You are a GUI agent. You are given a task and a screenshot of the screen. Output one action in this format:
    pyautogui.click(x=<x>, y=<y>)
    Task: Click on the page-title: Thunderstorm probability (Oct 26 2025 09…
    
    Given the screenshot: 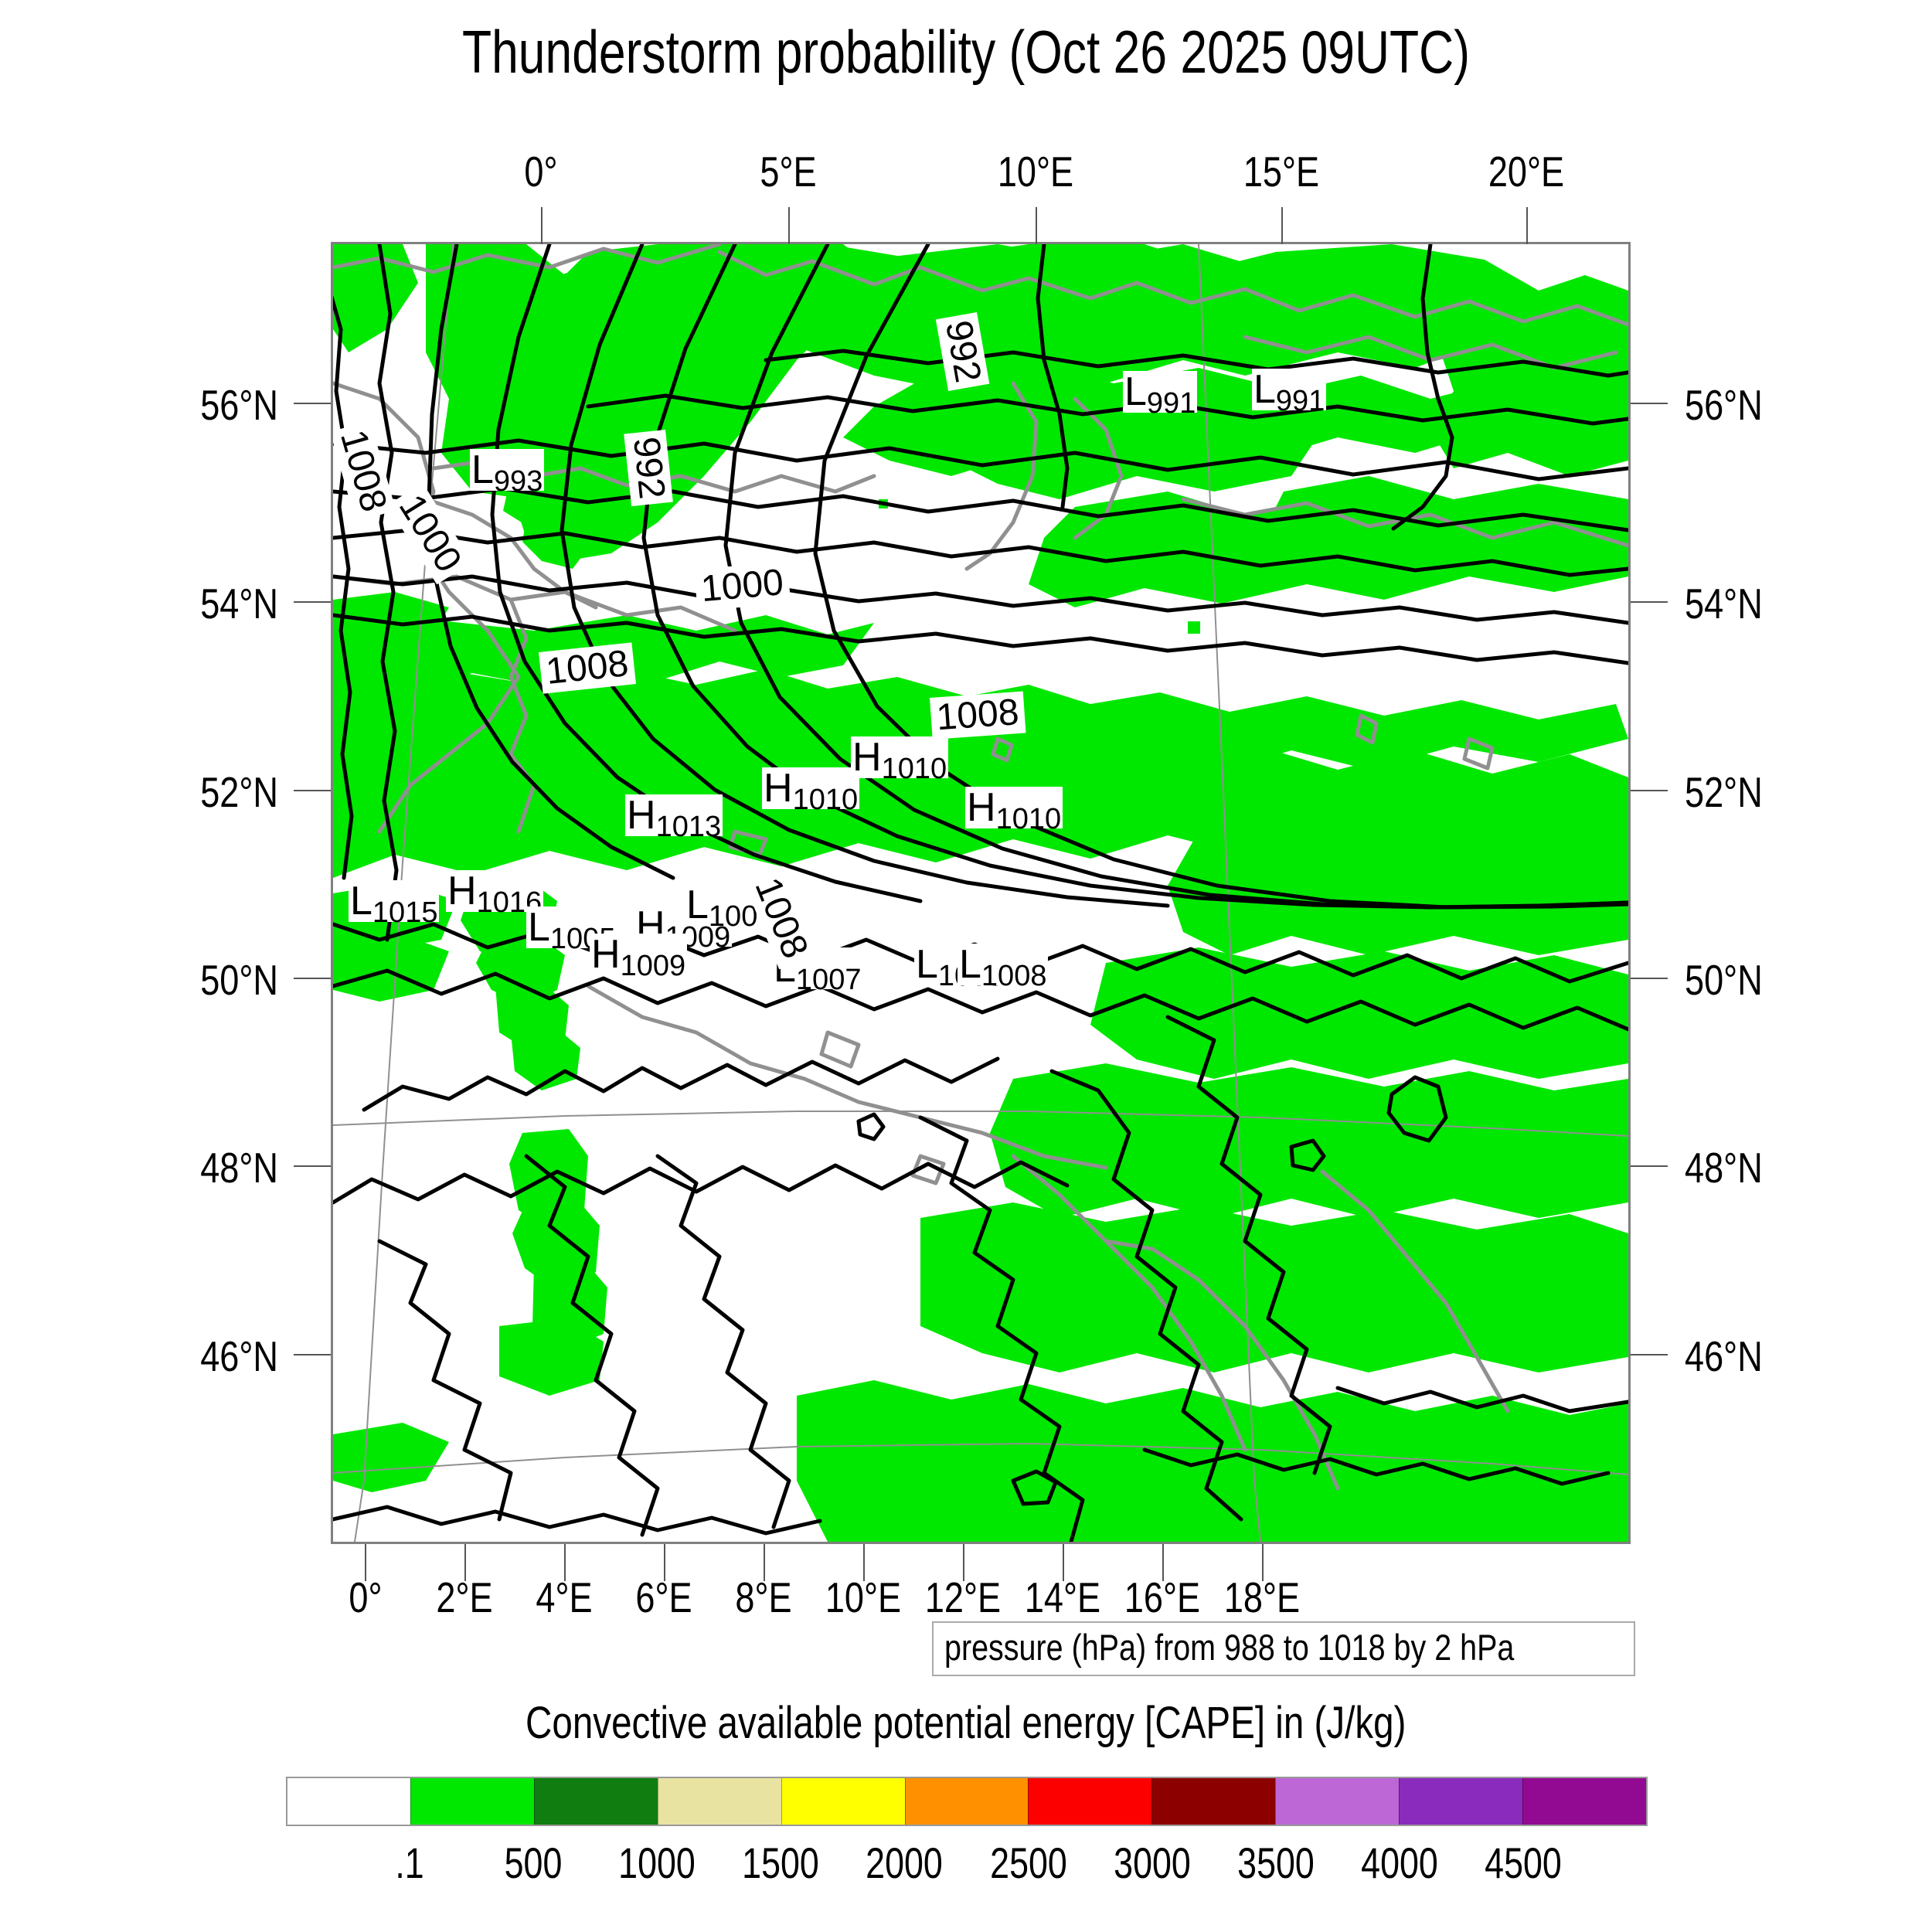 What is the action you would take?
    pyautogui.click(x=966, y=52)
    